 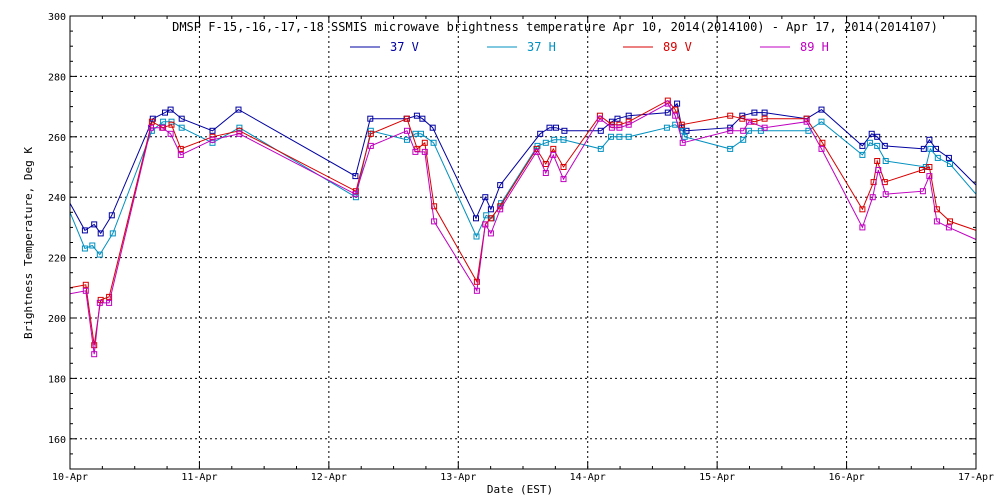 I want to click on x-tick-label: 17-Apr, so click(x=976, y=477).